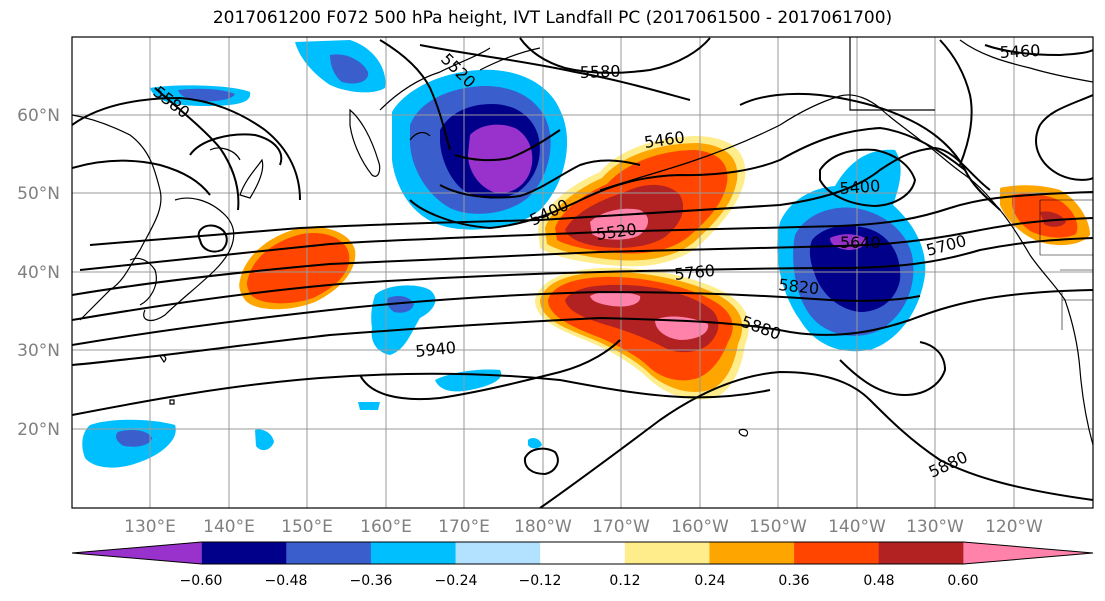  I want to click on lat-tick-label: 30°N, so click(38, 351).